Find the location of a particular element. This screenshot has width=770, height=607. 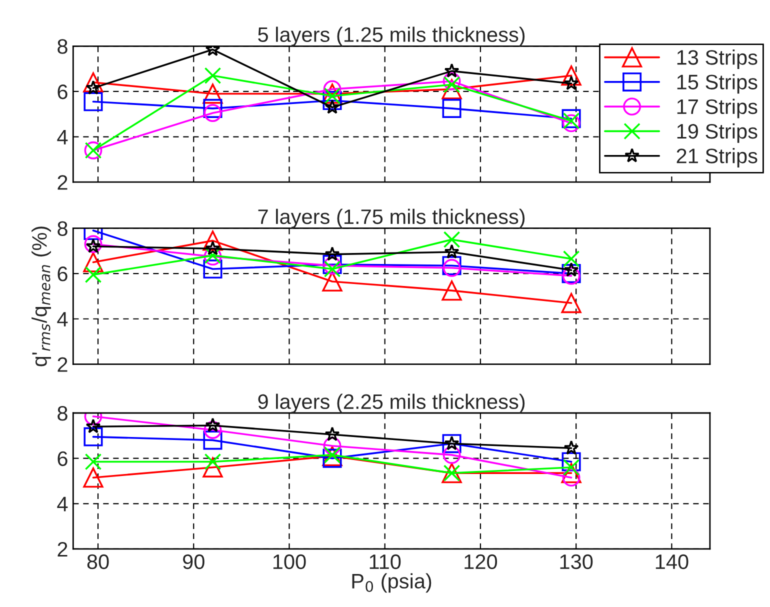

legend-label: 17 Strips is located at coordinates (717, 108).